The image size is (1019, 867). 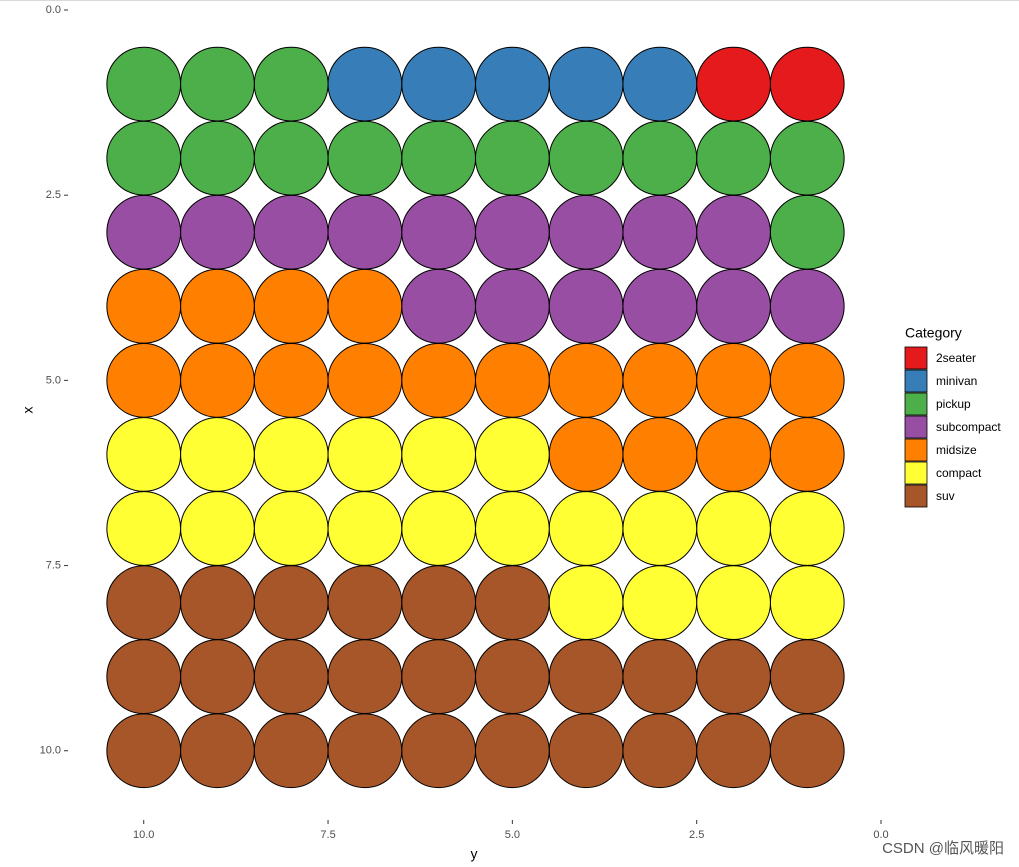 What do you see at coordinates (956, 450) in the screenshot?
I see `legend-label: midsize` at bounding box center [956, 450].